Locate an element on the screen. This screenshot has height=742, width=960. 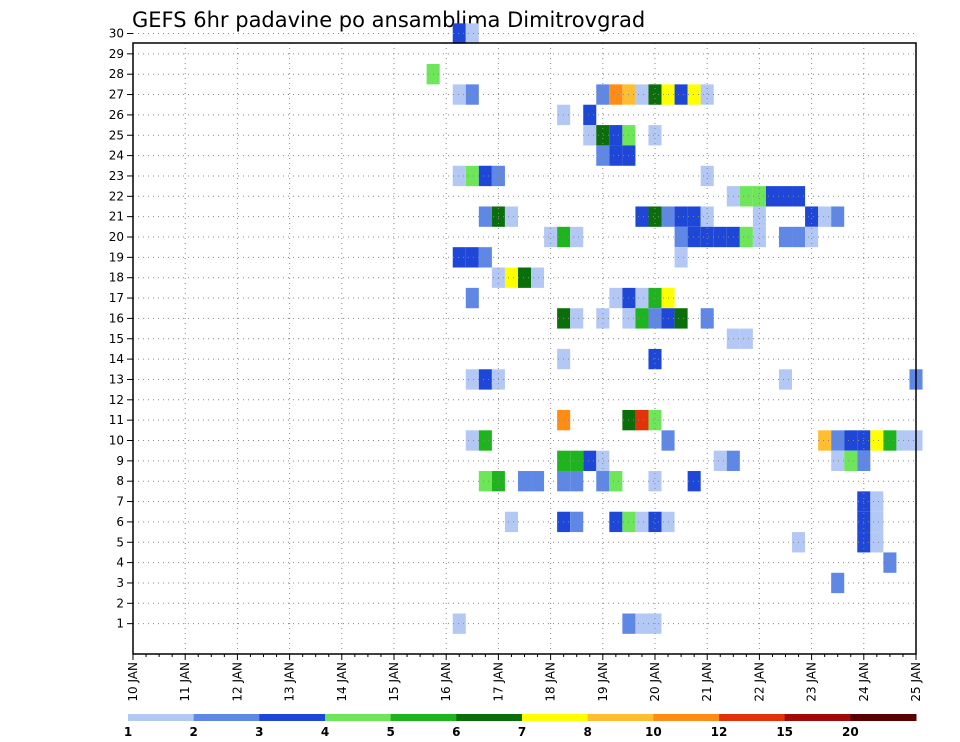
x-tick-label: 13 JAN is located at coordinates (290, 682).